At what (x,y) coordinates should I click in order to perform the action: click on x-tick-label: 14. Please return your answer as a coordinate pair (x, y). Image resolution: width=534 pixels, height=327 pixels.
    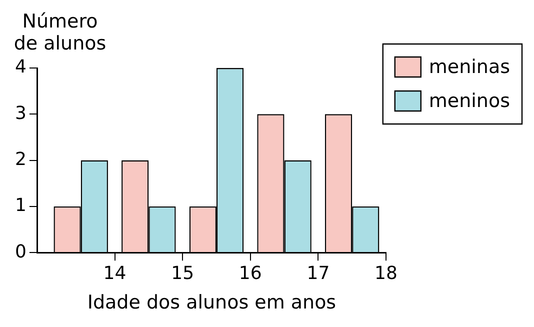
    Looking at the image, I should click on (114, 273).